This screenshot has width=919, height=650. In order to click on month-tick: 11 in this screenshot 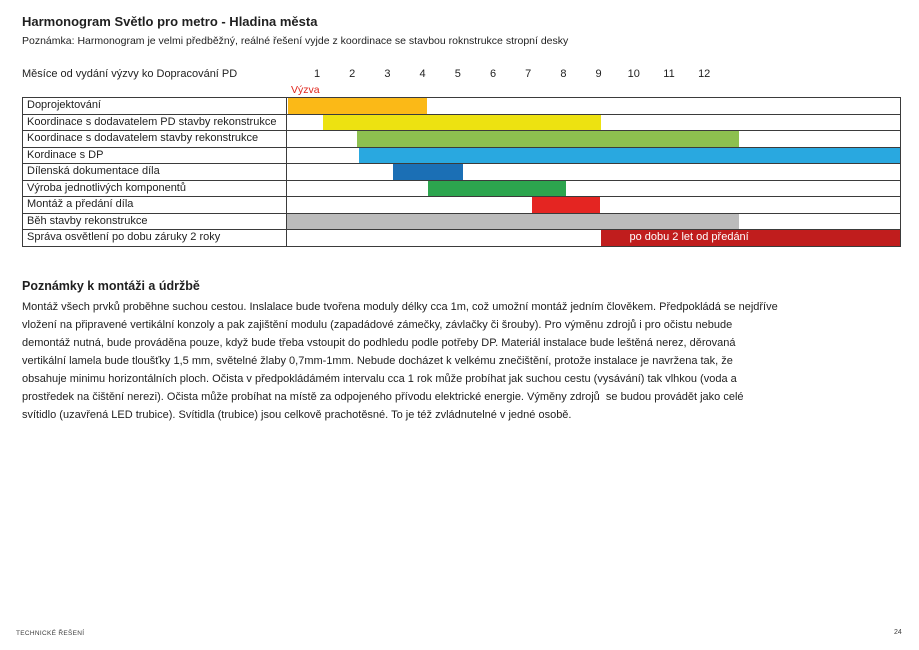, I will do `click(669, 74)`.